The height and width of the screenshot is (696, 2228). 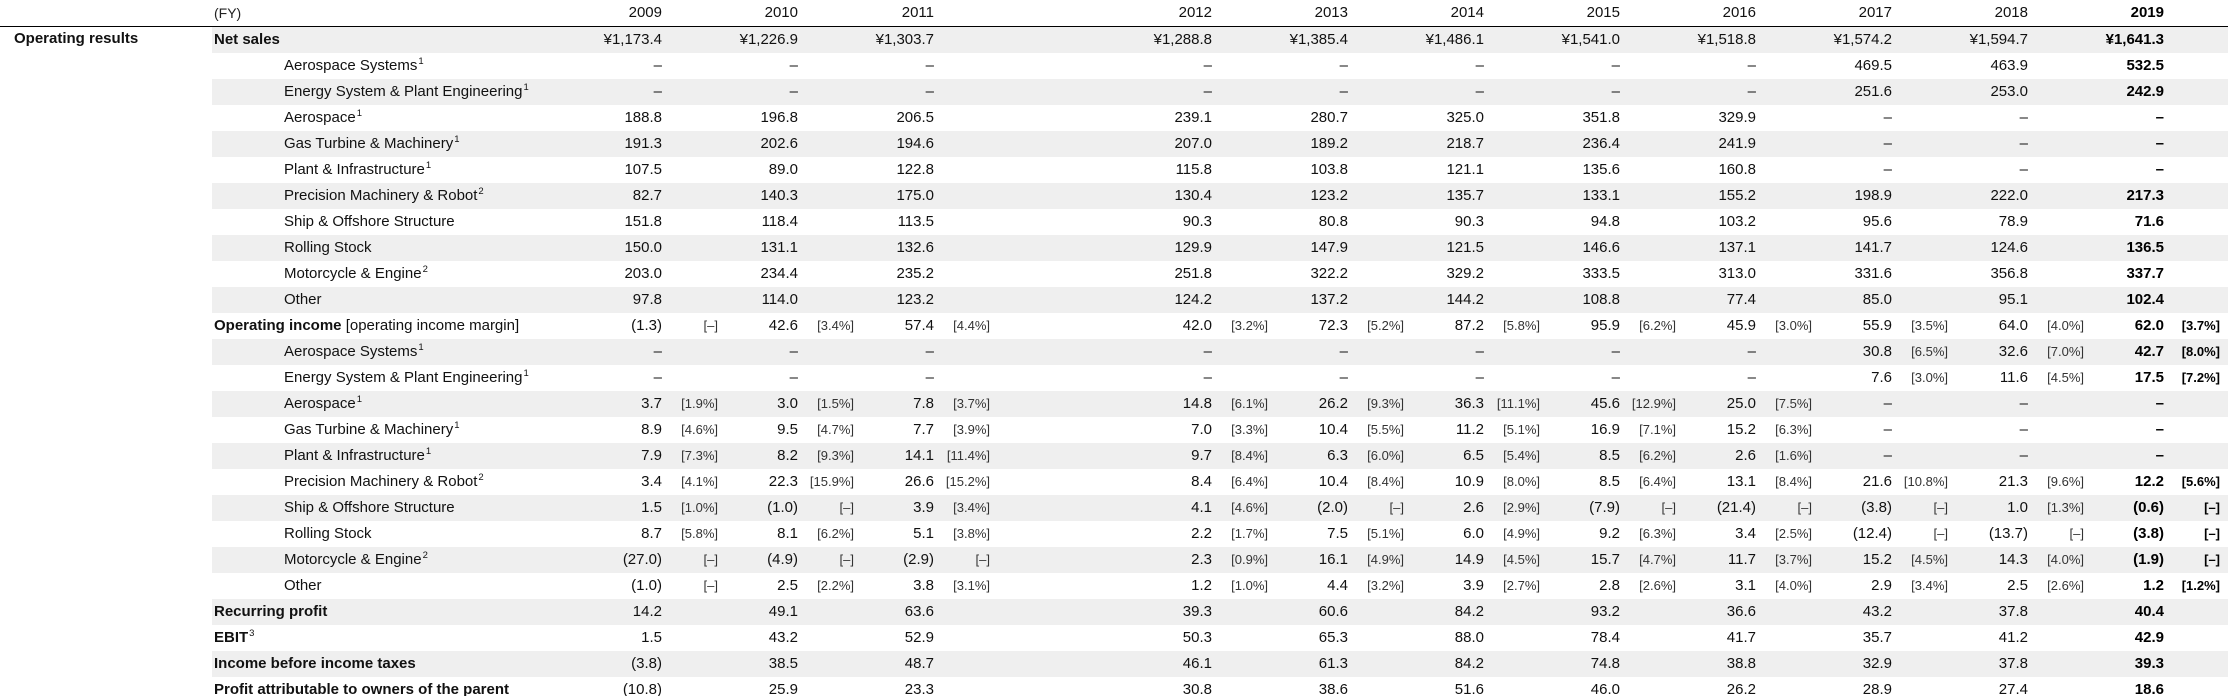 What do you see at coordinates (627, 404) in the screenshot?
I see `value-cell: 3.7` at bounding box center [627, 404].